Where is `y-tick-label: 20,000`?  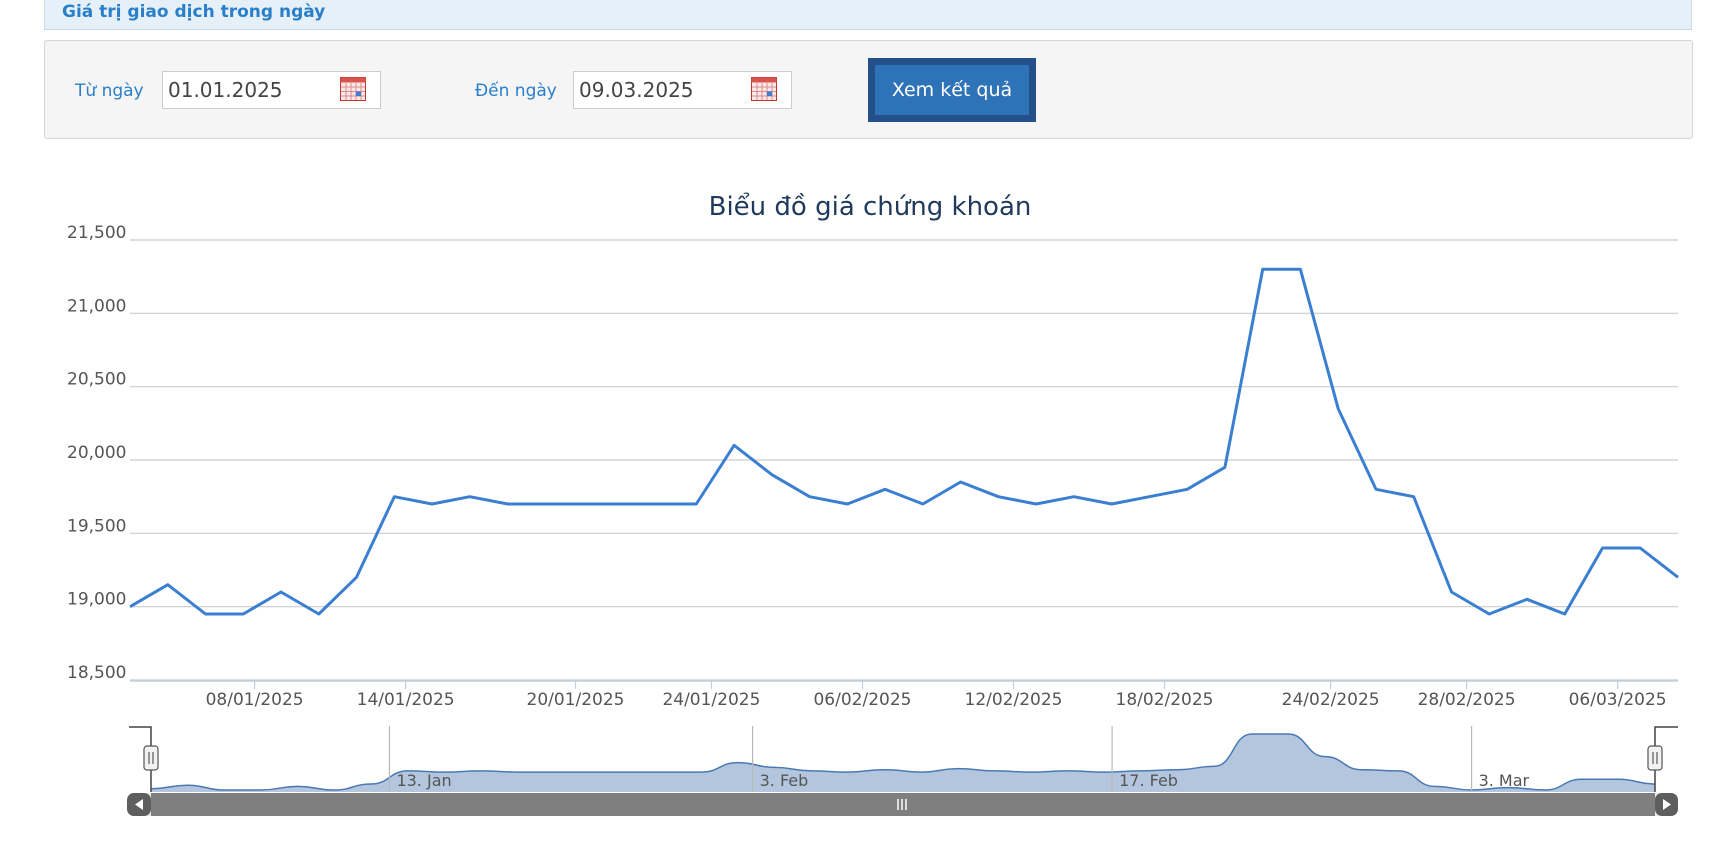 y-tick-label: 20,000 is located at coordinates (96, 453).